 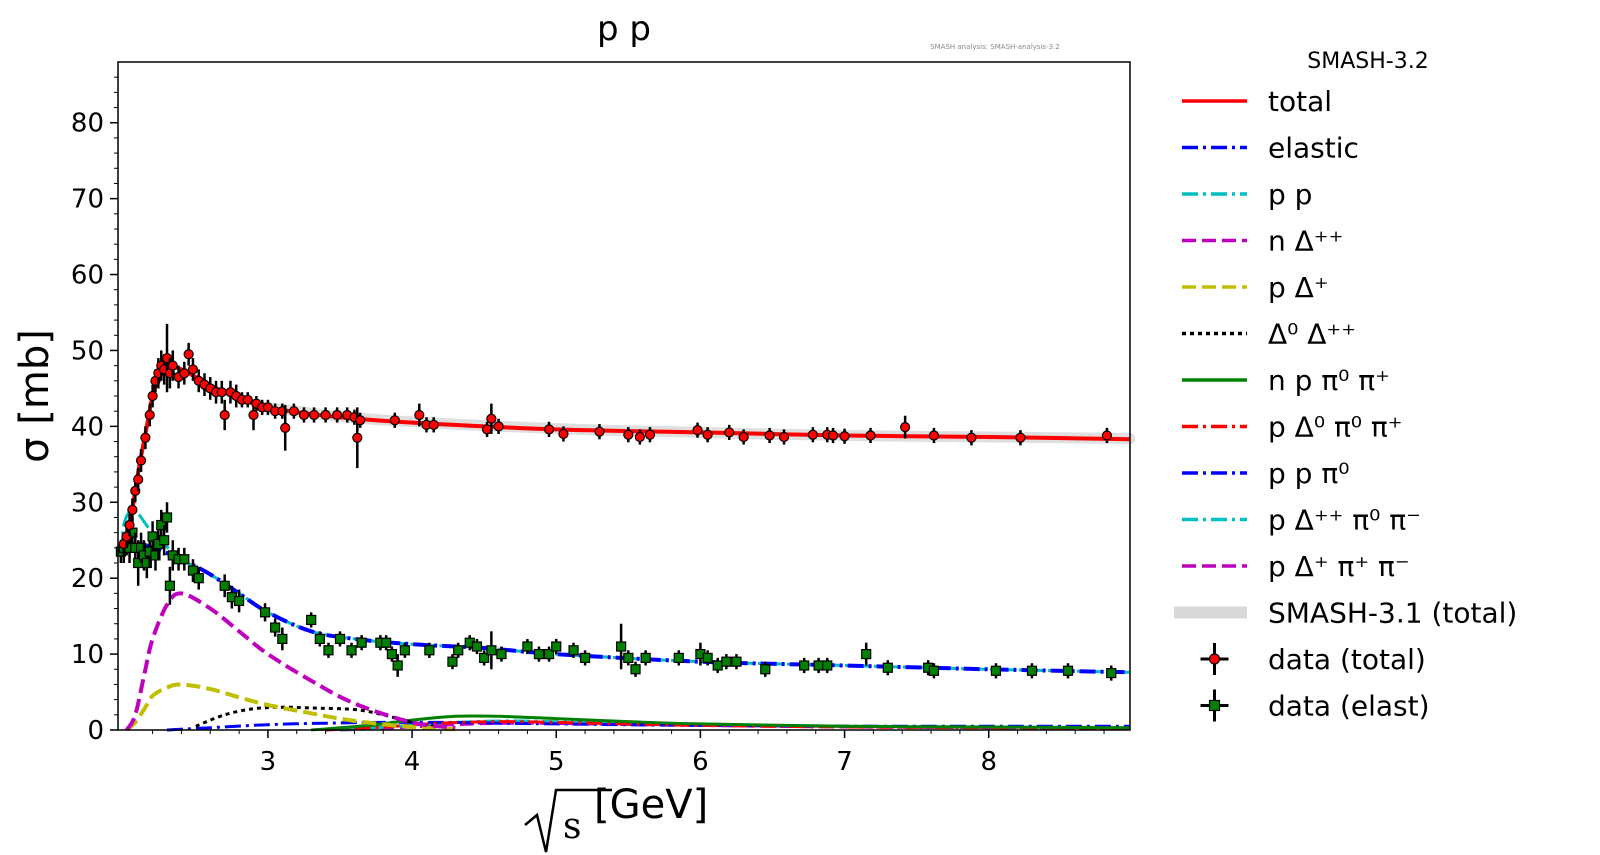 I want to click on legend-label: data (total), so click(x=1347, y=659).